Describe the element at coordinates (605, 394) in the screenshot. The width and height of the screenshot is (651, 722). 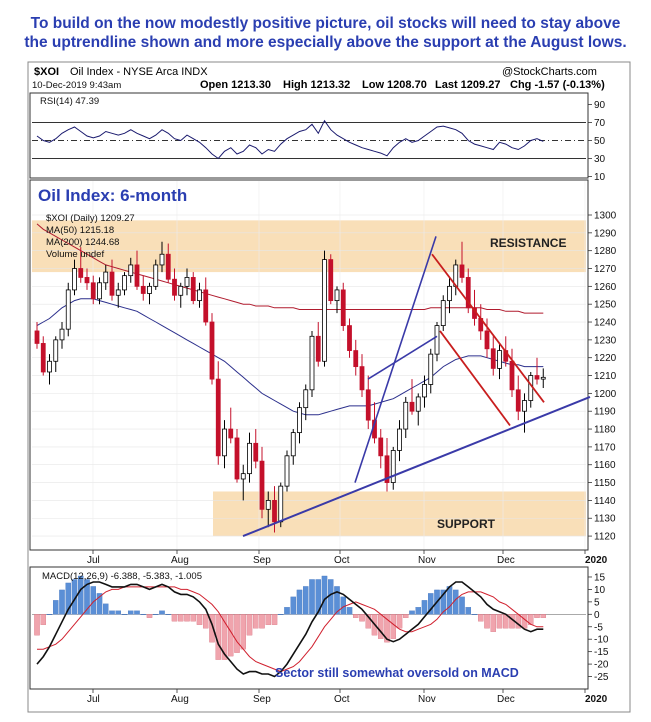
I see `price-tick-label: 1200` at that location.